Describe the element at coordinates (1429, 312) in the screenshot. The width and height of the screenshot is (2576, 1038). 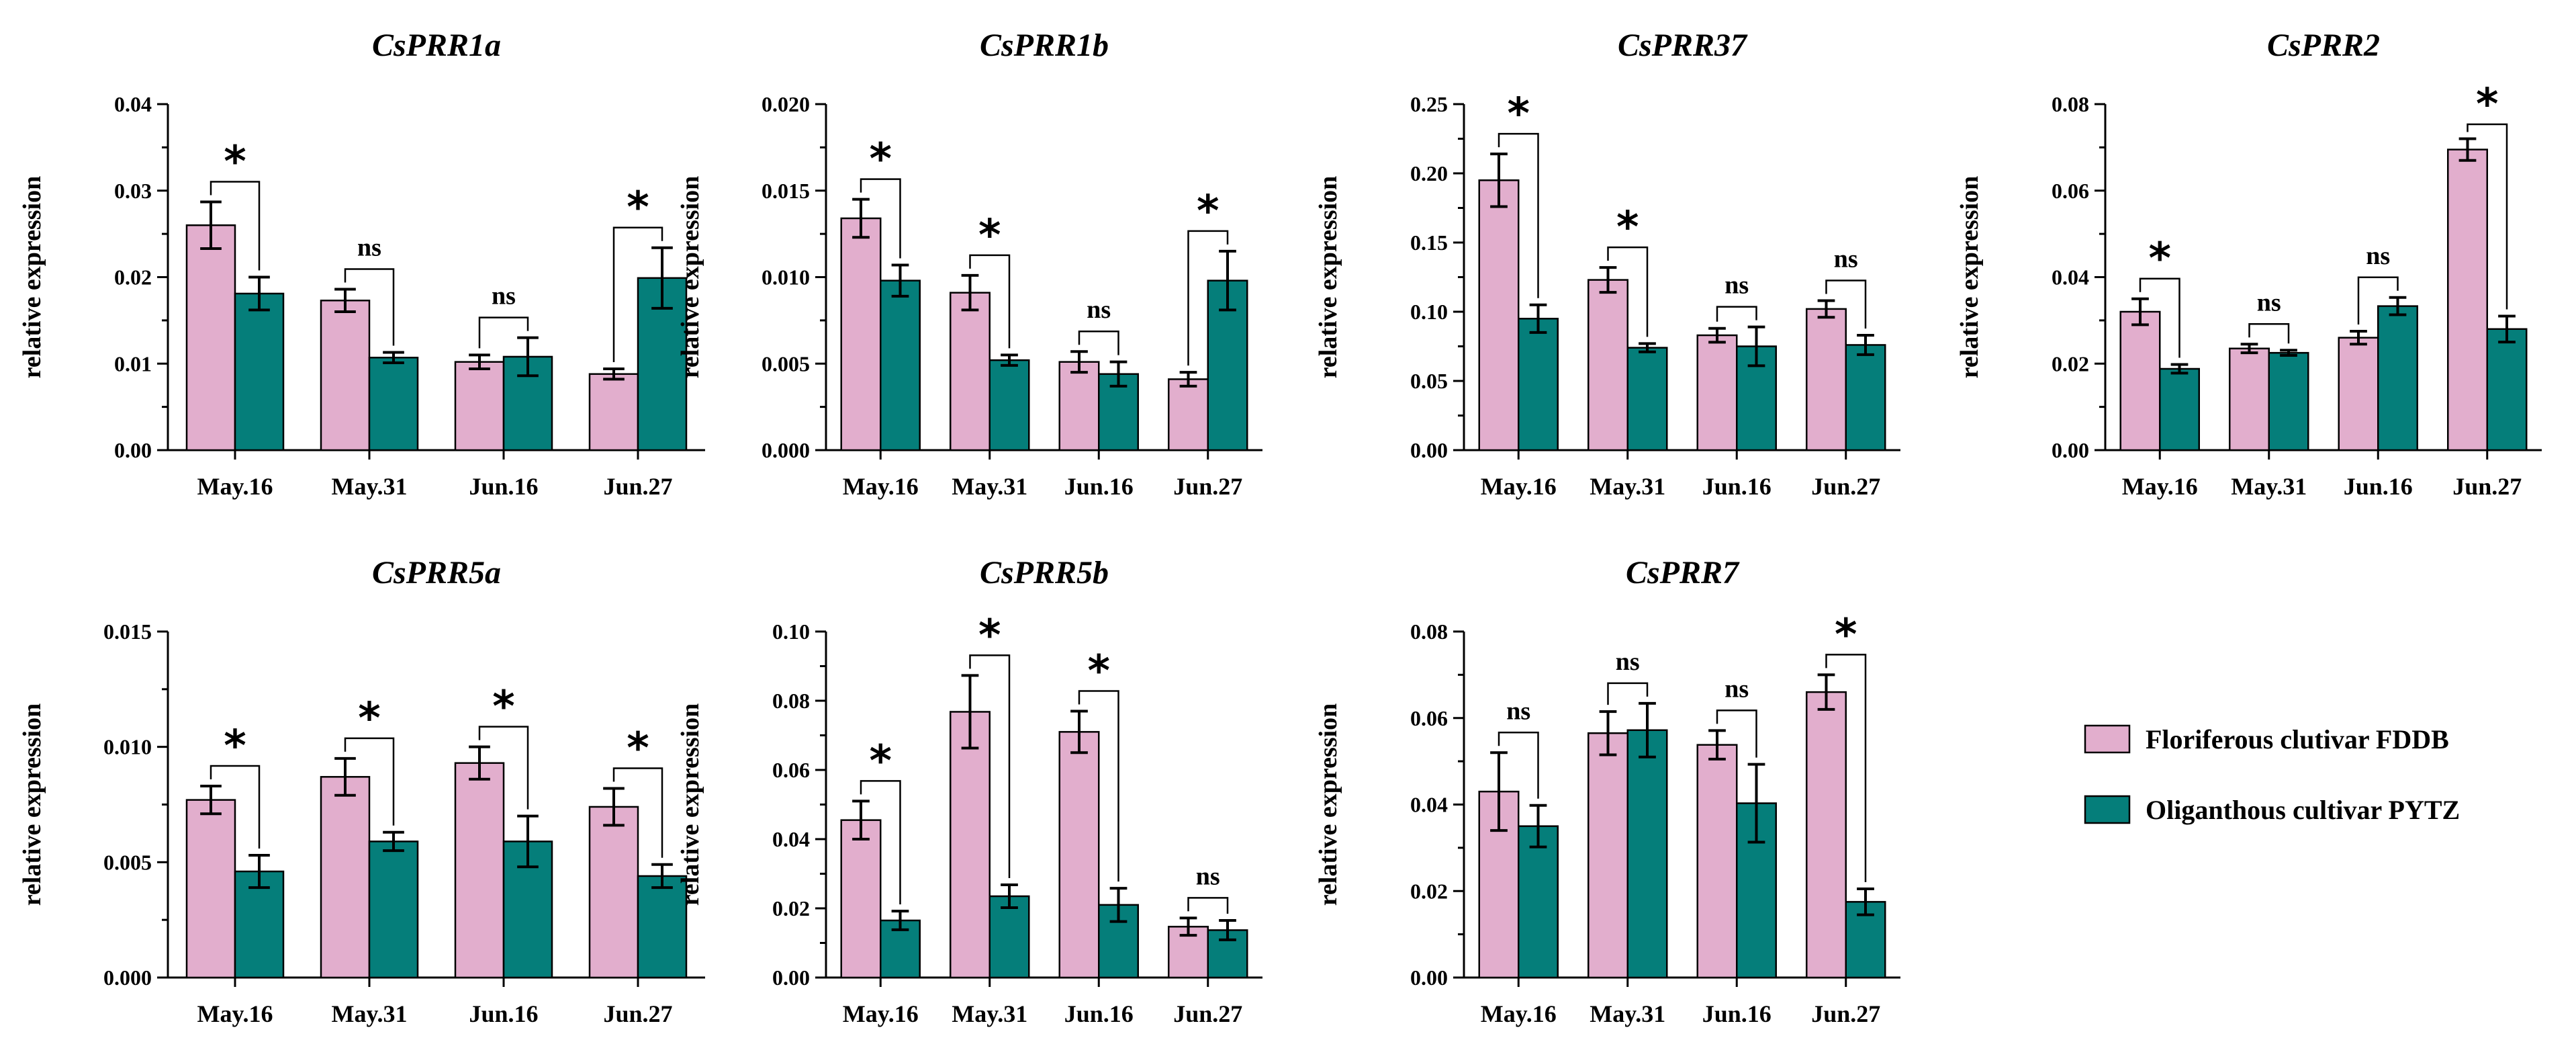
I see `y-tick-label: 0.10` at that location.